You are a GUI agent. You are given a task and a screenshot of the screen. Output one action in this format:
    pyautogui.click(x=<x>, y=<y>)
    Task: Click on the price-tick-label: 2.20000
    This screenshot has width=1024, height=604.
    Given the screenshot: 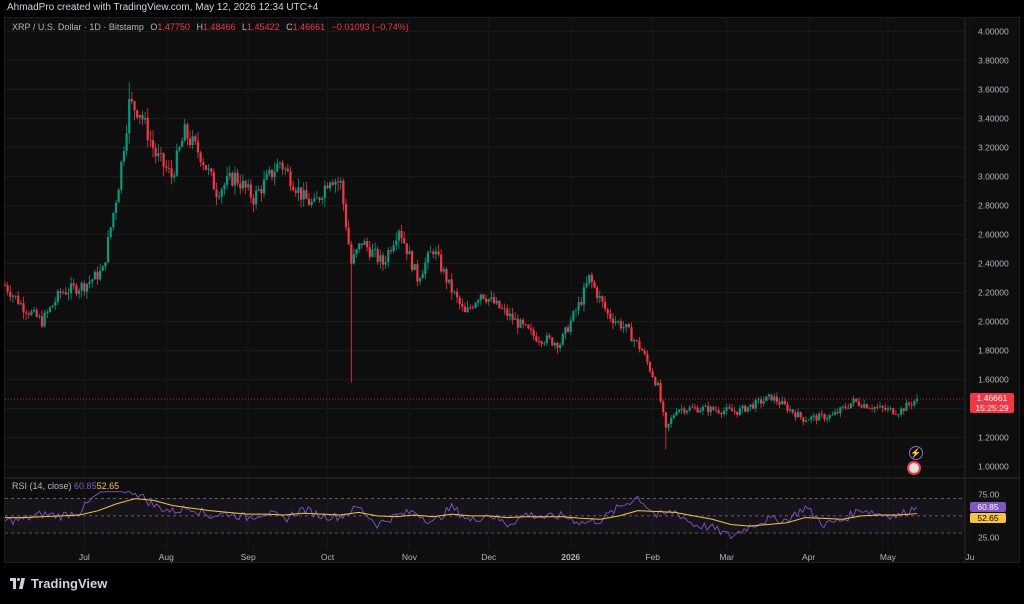 What is the action you would take?
    pyautogui.click(x=993, y=293)
    